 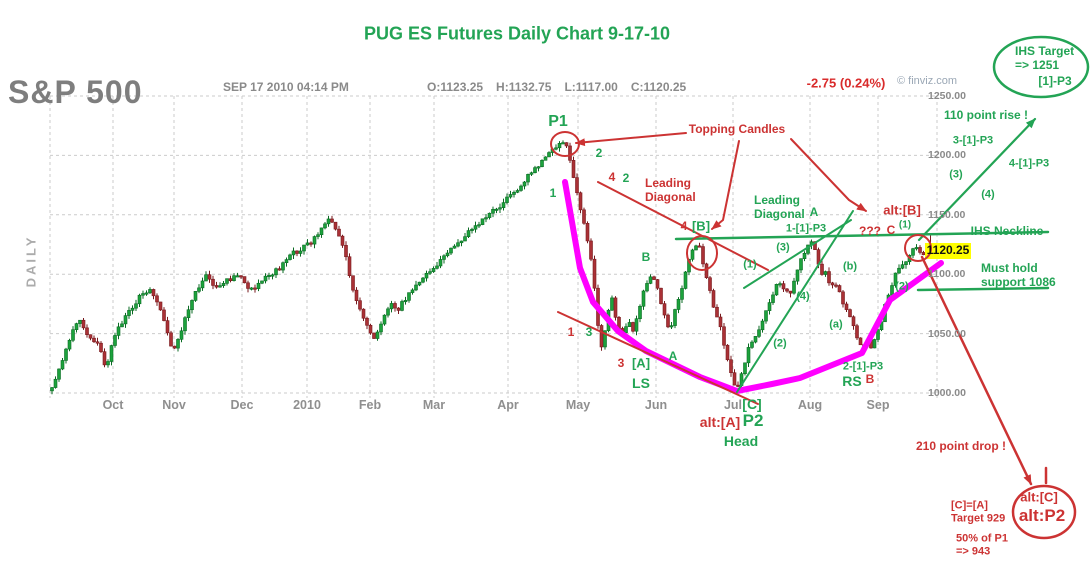 What do you see at coordinates (556, 87) in the screenshot?
I see `ohlc-row: O:1123.25 H:1132.75 L:1117.00 C:1120.25` at bounding box center [556, 87].